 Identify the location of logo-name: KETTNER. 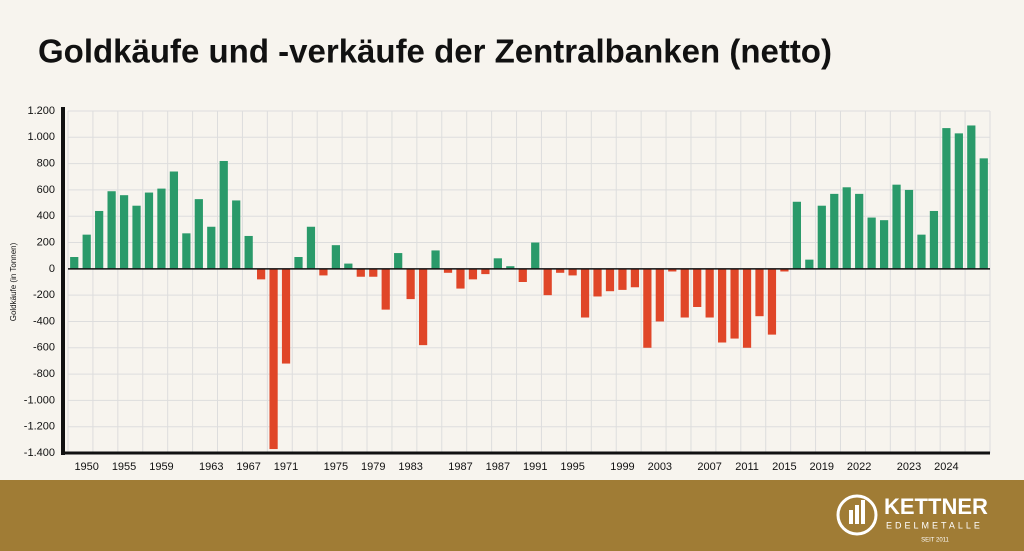
(936, 506).